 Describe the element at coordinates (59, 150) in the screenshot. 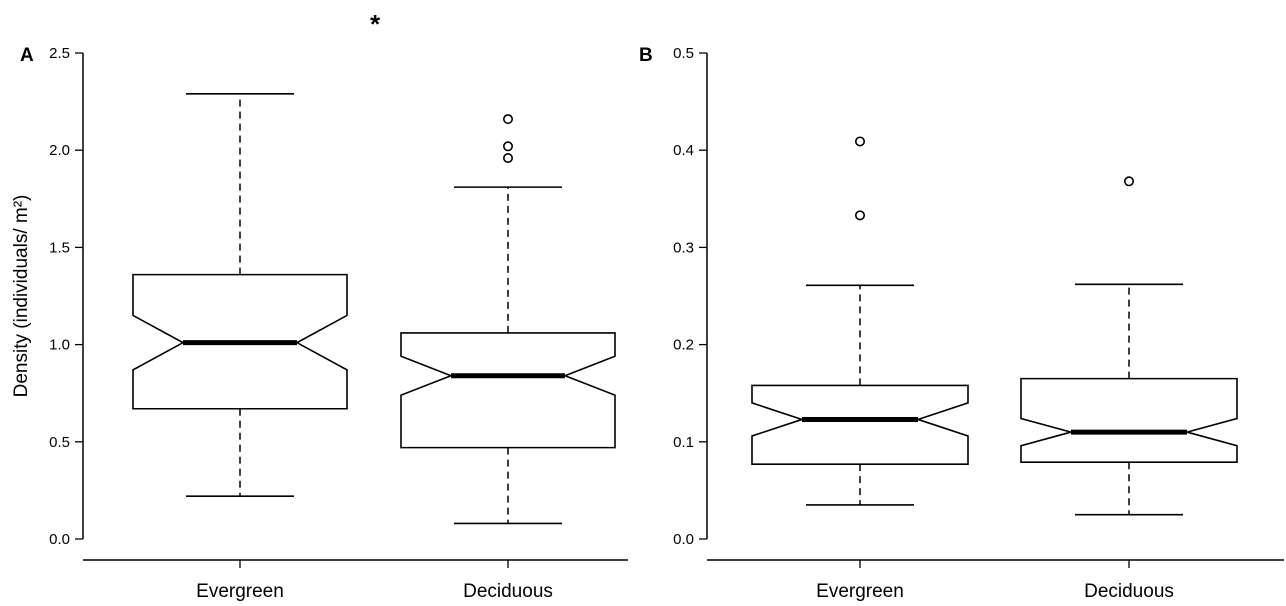

I see `y-tick-label: 2.0` at that location.